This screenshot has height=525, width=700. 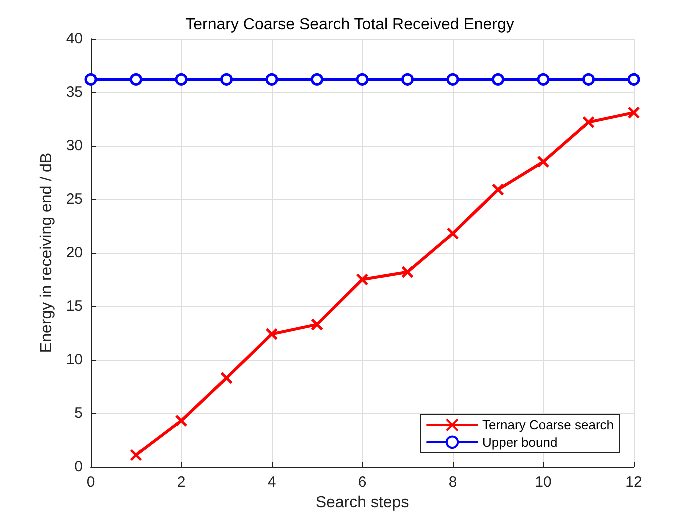 What do you see at coordinates (74, 253) in the screenshot?
I see `y-tick-label: 20` at bounding box center [74, 253].